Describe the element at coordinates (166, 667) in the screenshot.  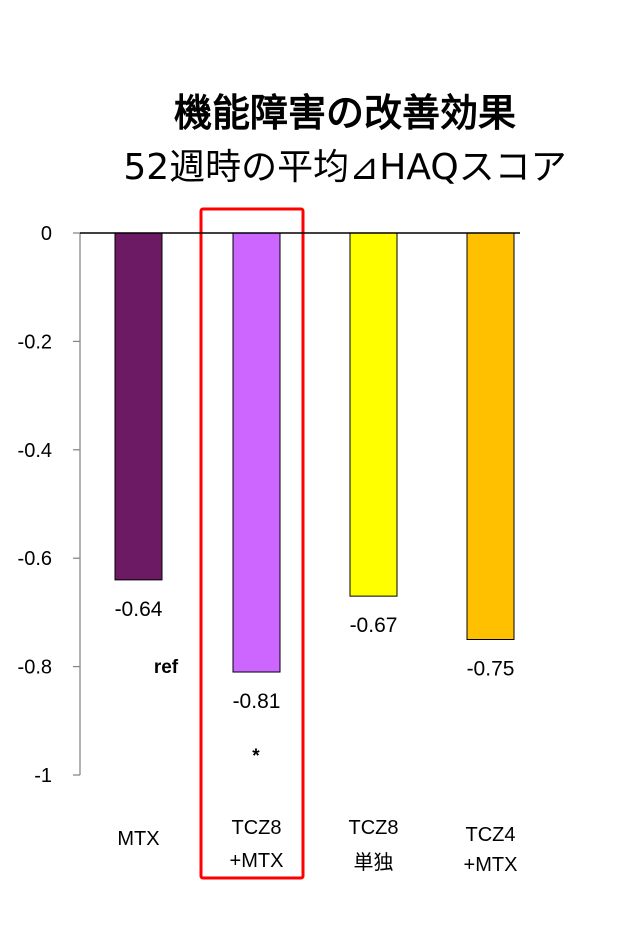
I see `ref-annotation: ref` at that location.